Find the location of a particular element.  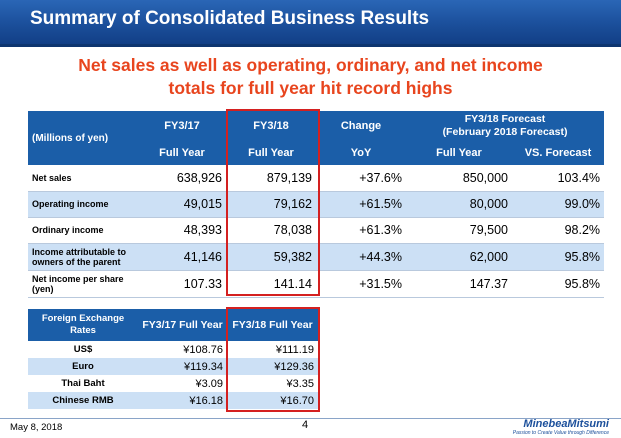

cell-value: +37.6% is located at coordinates (361, 178).